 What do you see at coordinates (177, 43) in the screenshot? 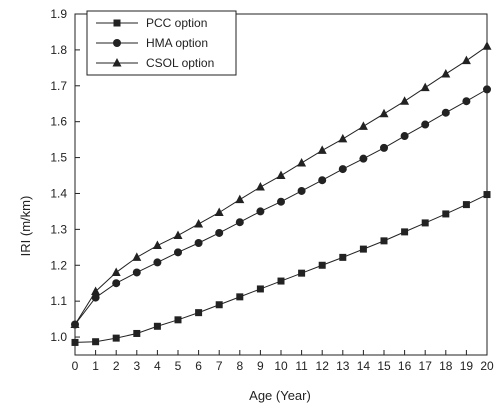
I see `legend-label: HMA option` at bounding box center [177, 43].